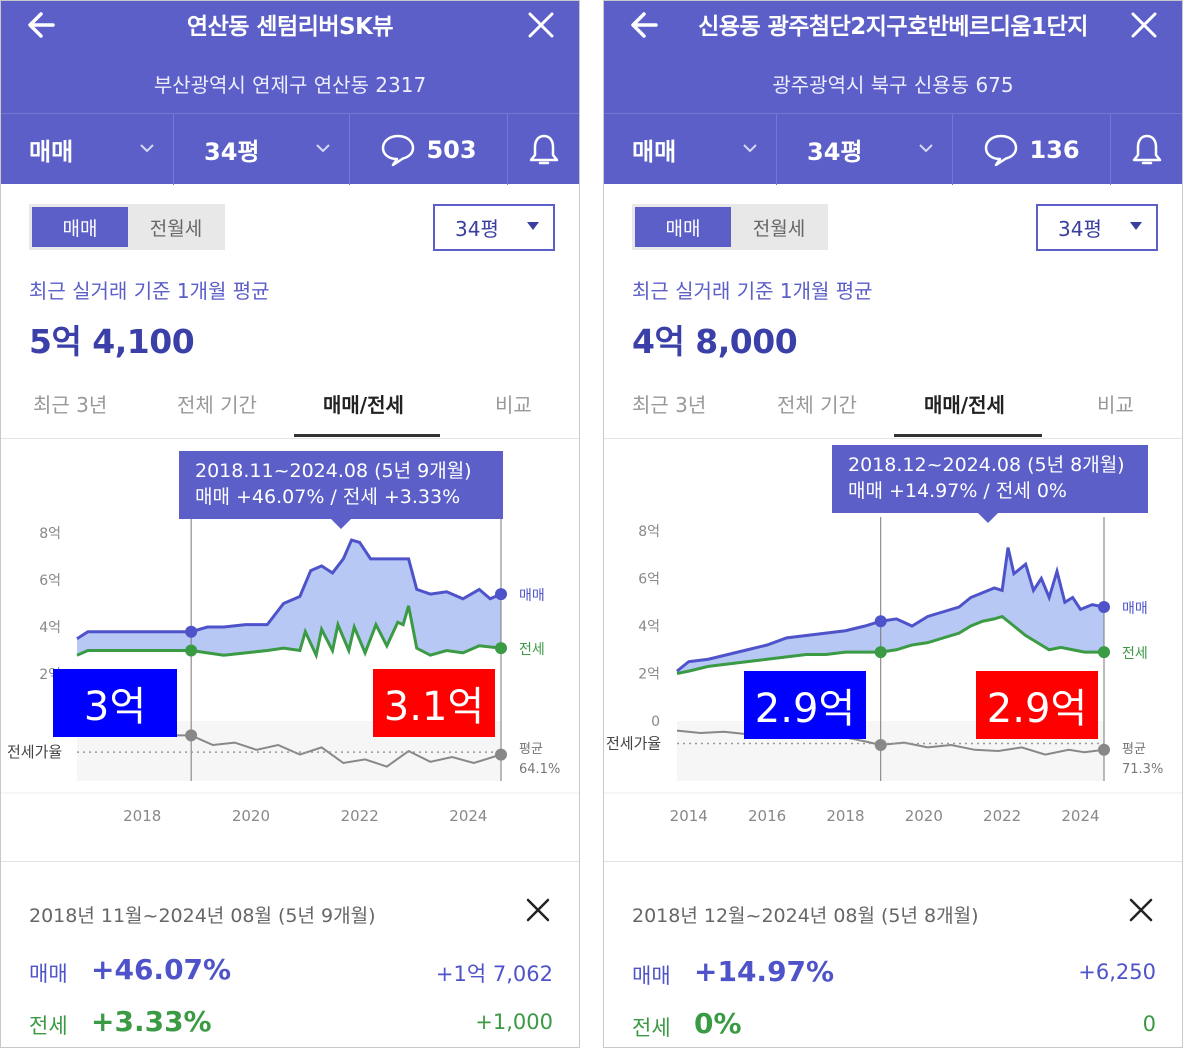 Image resolution: width=1189 pixels, height=1048 pixels. What do you see at coordinates (689, 816) in the screenshot?
I see `x-tick-label: 2014` at bounding box center [689, 816].